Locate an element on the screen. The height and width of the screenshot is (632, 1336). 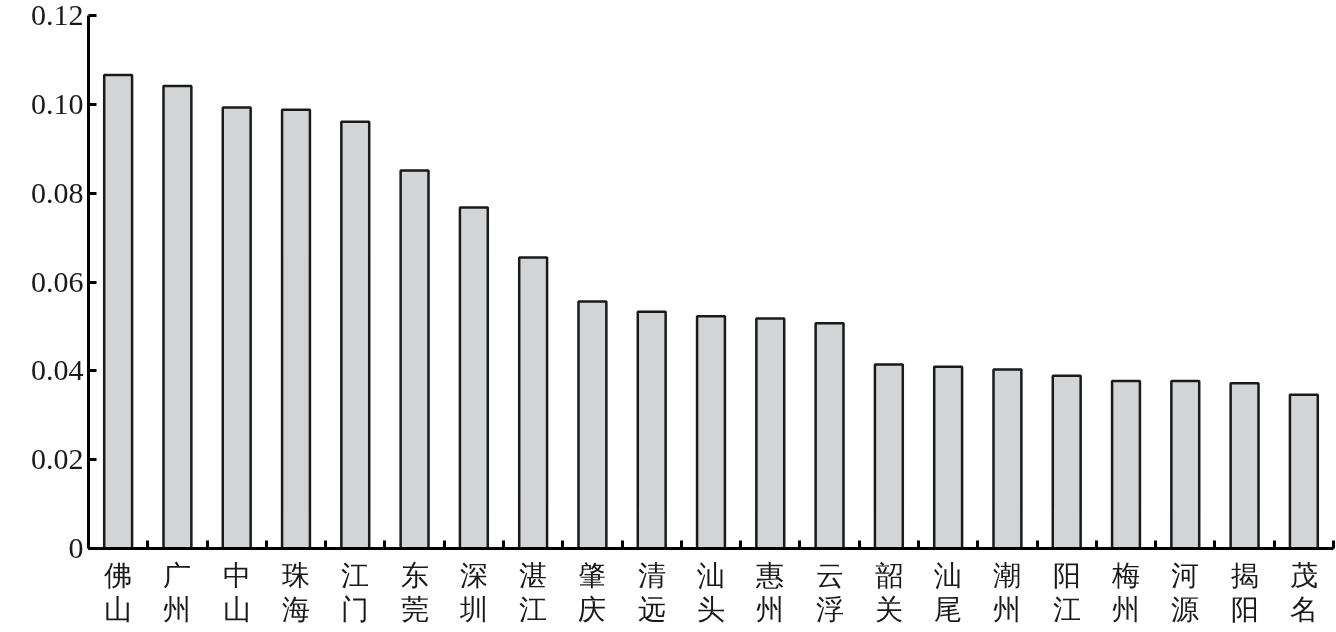
x-tick-label: 中山 is located at coordinates (236, 592).